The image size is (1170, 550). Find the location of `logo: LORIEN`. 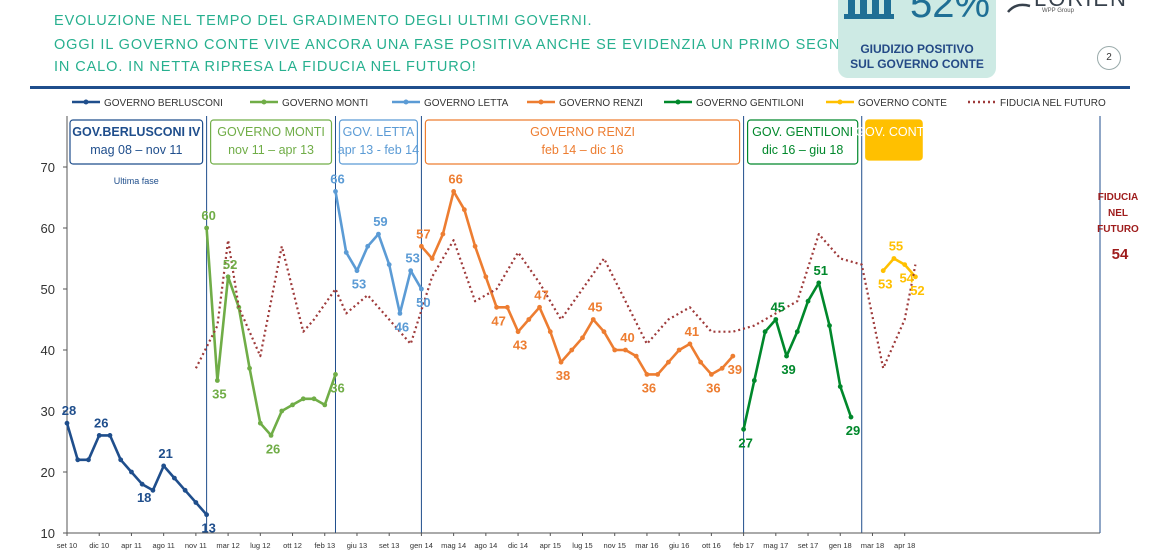

logo: LORIEN is located at coordinates (1081, 6).